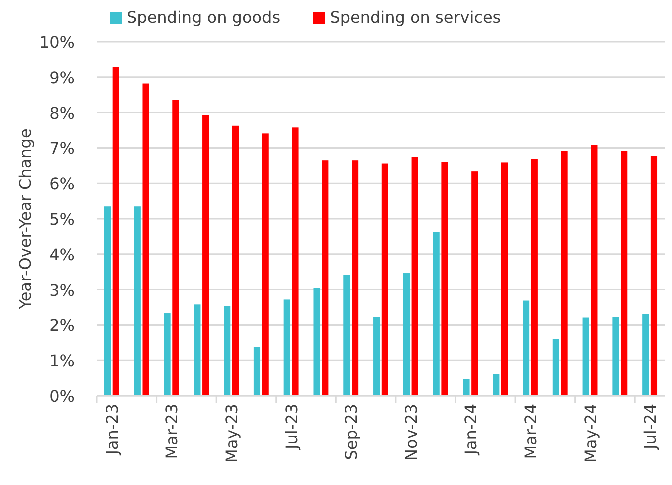  What do you see at coordinates (530, 432) in the screenshot?
I see `x-tick-label: Mar-24` at bounding box center [530, 432].